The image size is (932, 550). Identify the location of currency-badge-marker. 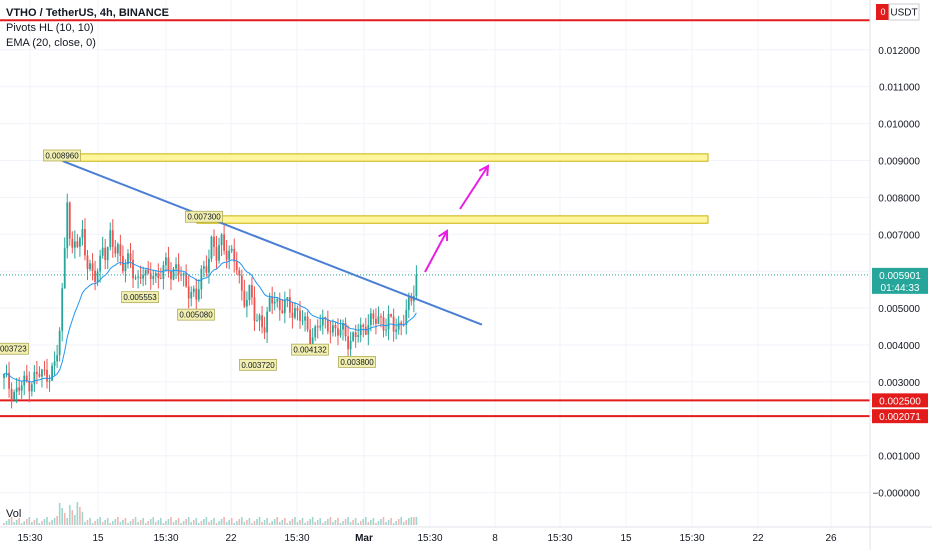
(883, 12).